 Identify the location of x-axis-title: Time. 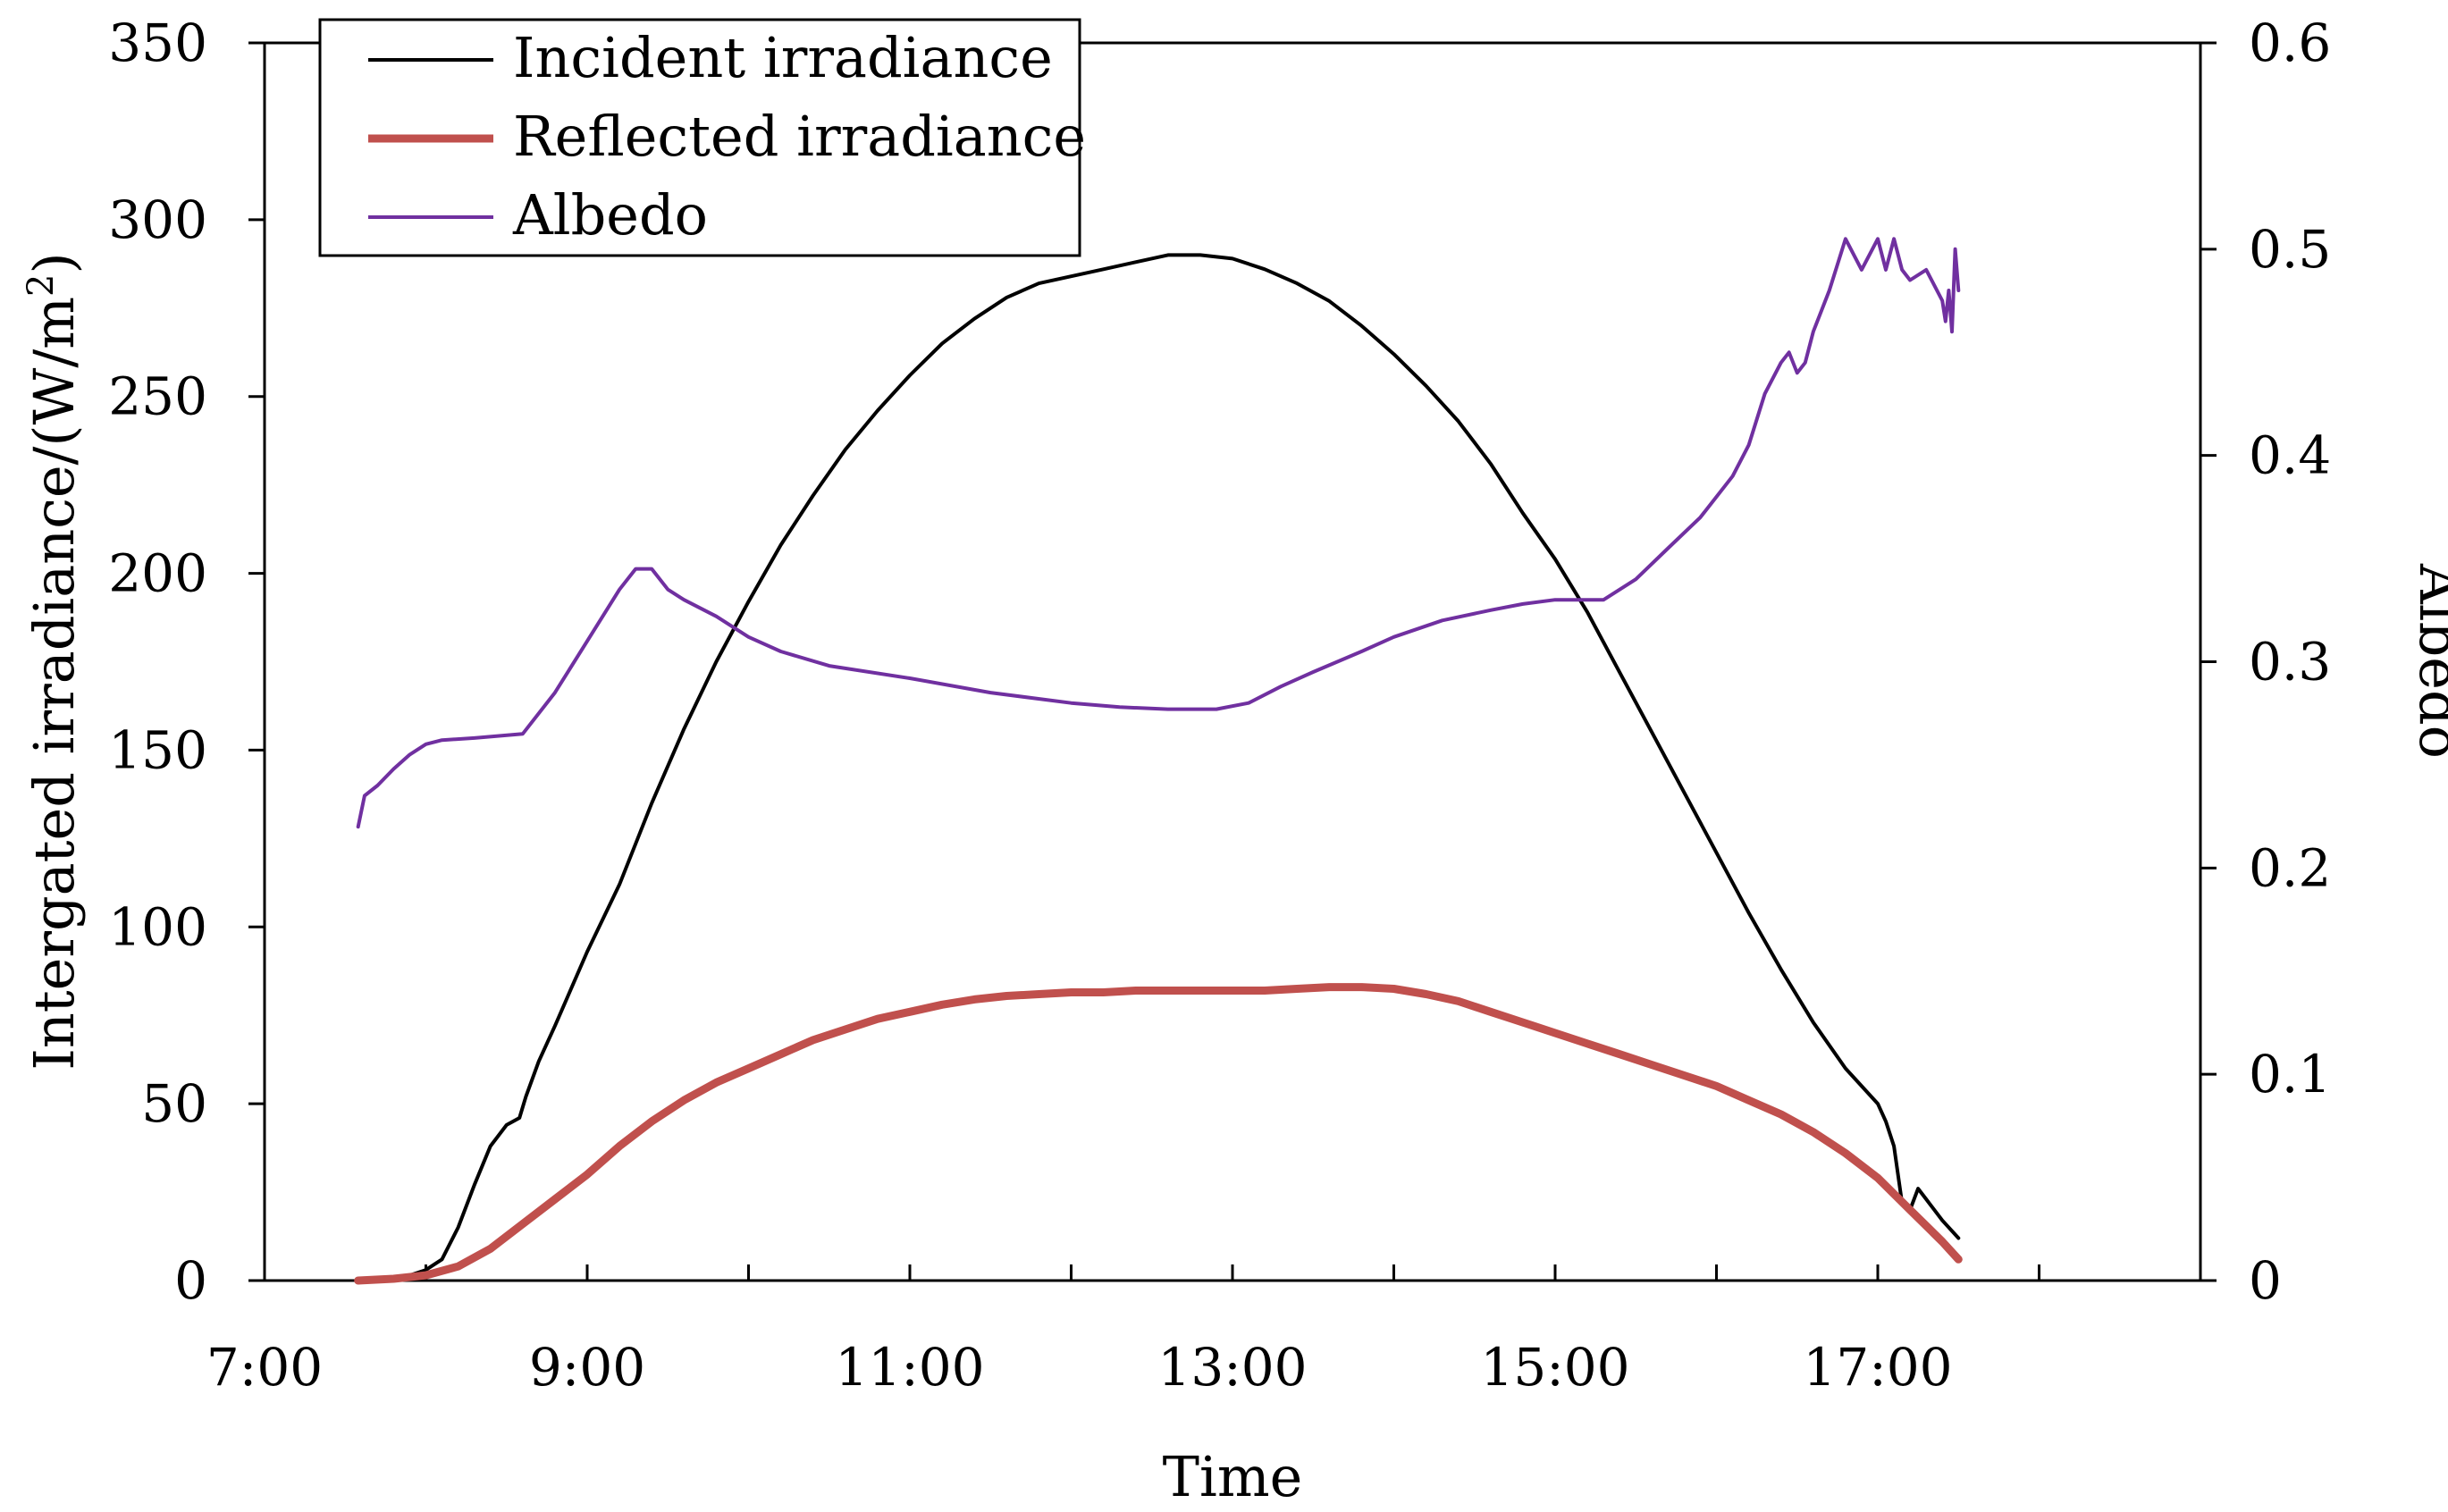
(1233, 1476).